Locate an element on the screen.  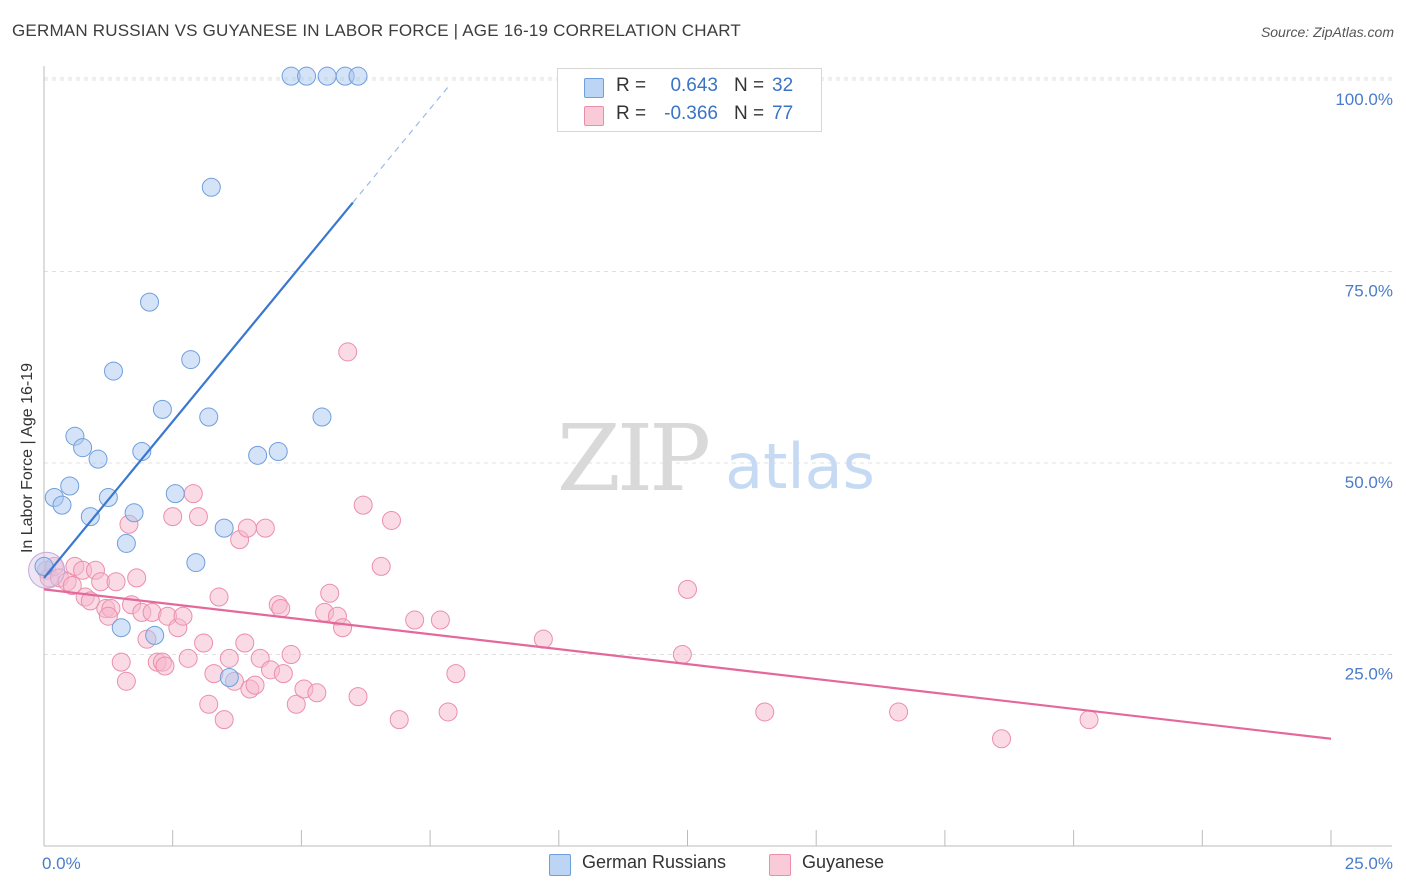
y-tick-label: 50.0% is located at coordinates (1369, 482).